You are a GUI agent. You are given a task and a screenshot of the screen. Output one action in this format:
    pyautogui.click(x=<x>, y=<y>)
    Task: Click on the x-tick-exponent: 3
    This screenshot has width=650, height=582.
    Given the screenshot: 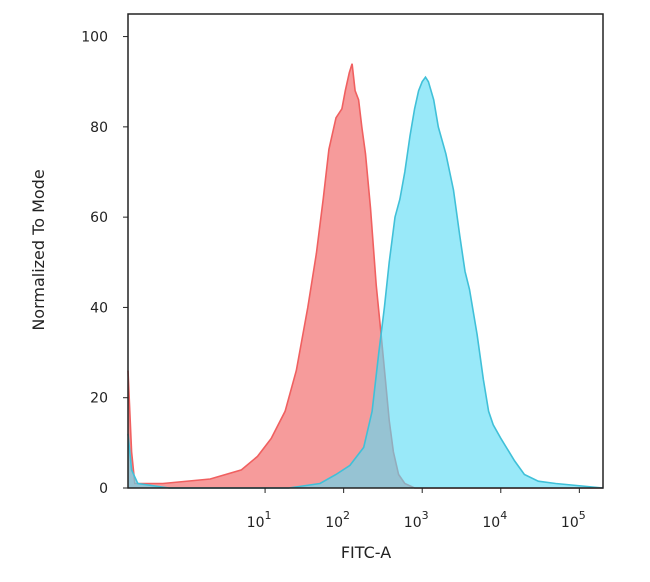 What is the action you would take?
    pyautogui.click(x=425, y=515)
    